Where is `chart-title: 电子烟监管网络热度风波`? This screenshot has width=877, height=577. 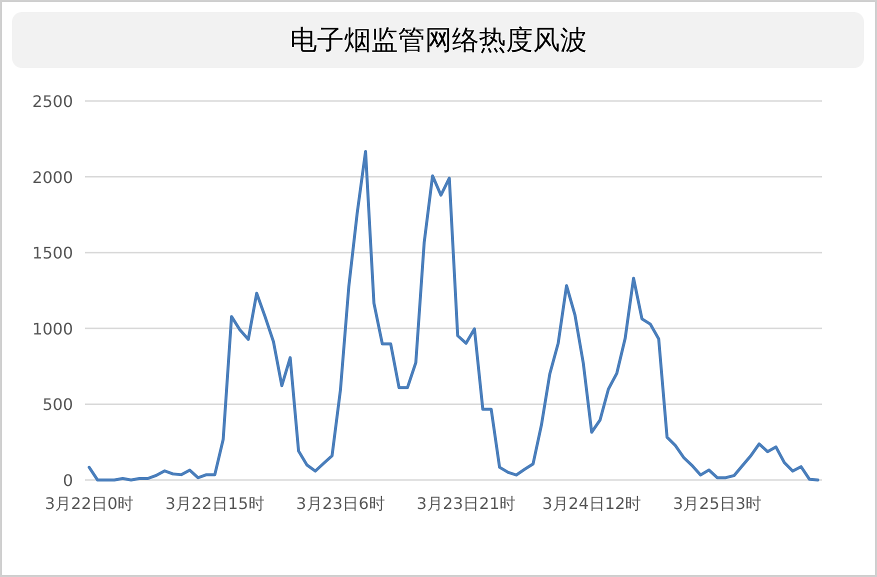
chart-title: 电子烟监管网络热度风波 is located at coordinates (438, 40).